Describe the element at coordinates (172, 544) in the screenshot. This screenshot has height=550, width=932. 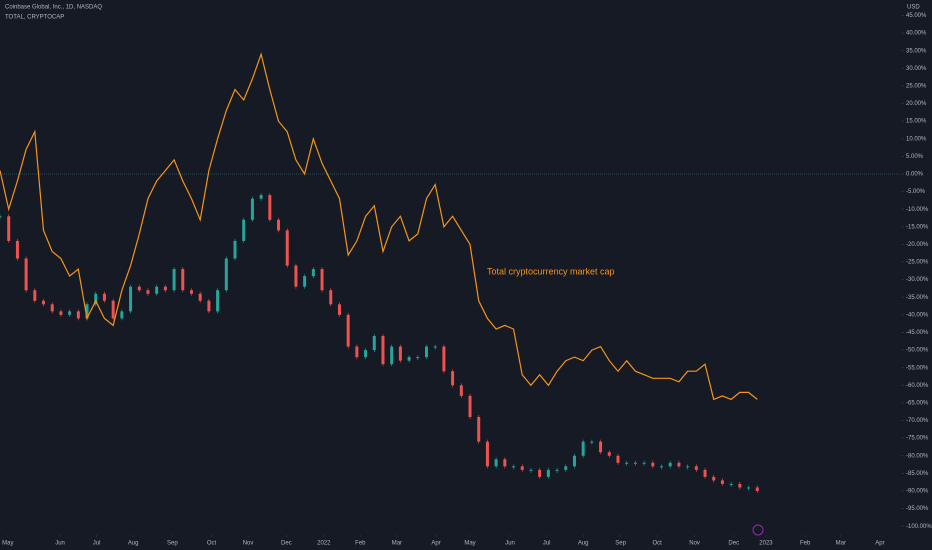
I see `x-tick-label: Sep` at that location.